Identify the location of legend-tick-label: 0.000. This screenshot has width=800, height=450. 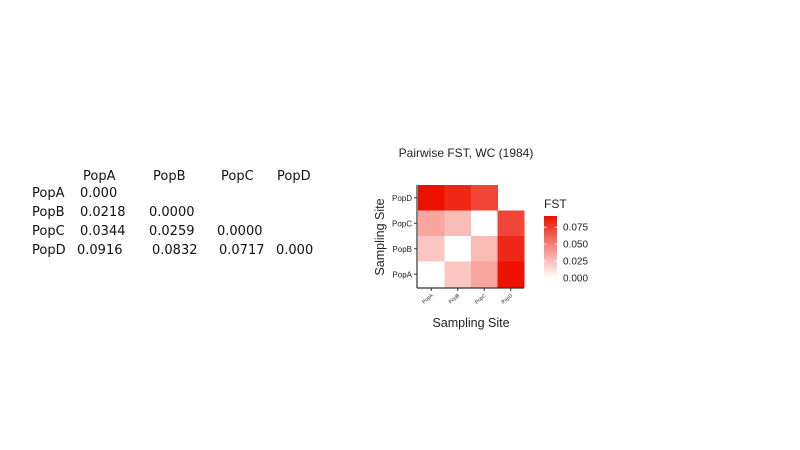
(575, 279).